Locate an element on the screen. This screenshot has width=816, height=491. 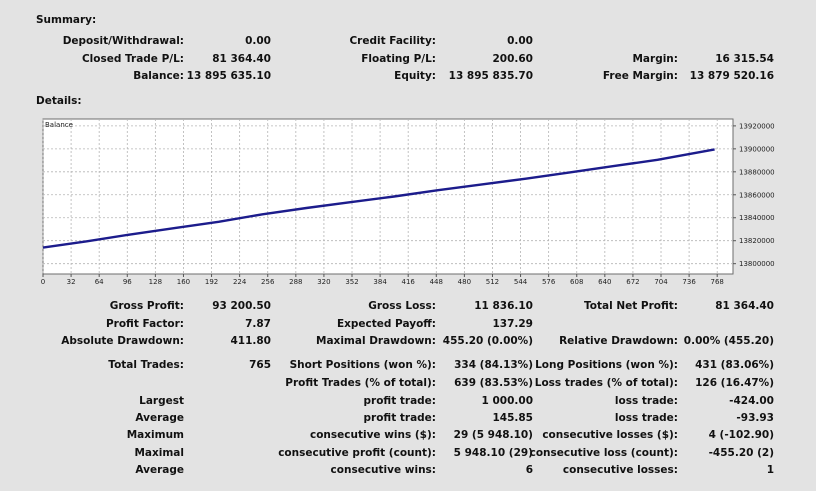
profit-factor-label: Profit Factor: is located at coordinates (144, 324).